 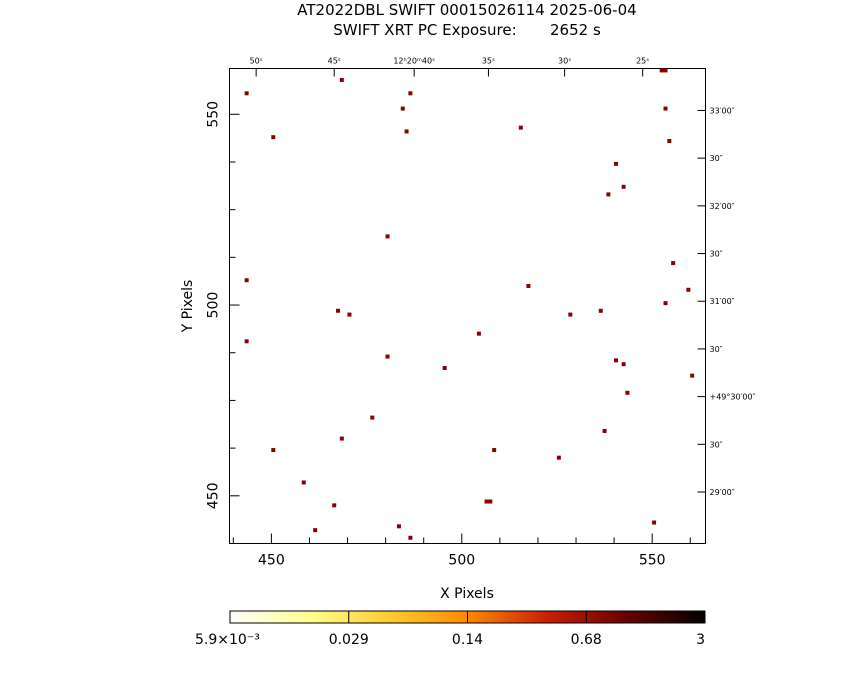 I want to click on x-axis-label: X Pixels, so click(x=467, y=594).